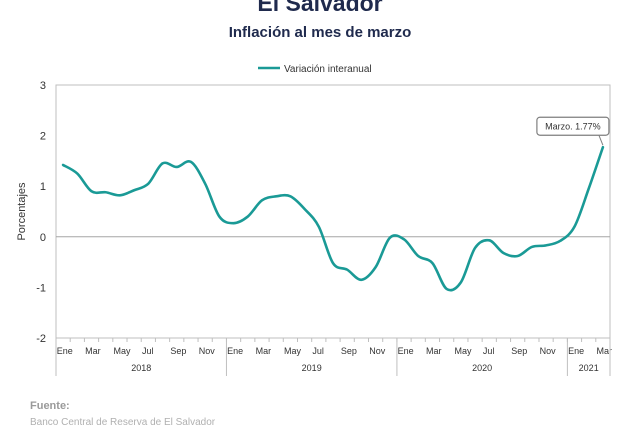 This screenshot has height=428, width=640. Describe the element at coordinates (50, 406) in the screenshot. I see `source-label: Fuente:` at that location.